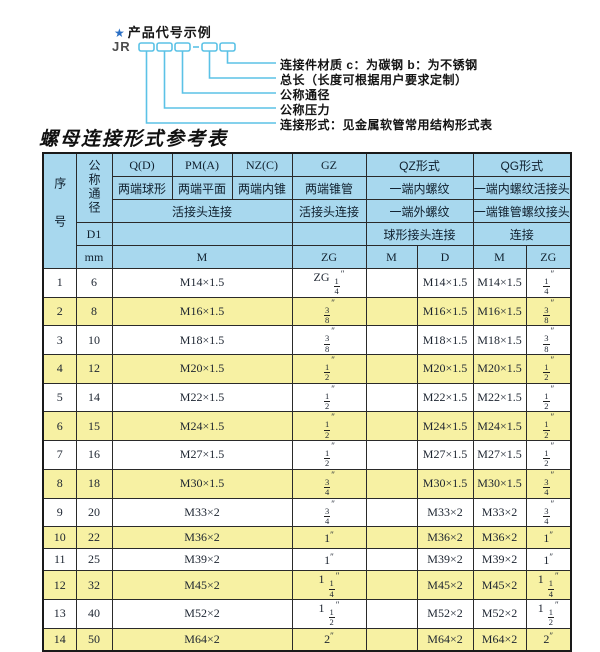  I want to click on cell-seq: 4, so click(59, 369).